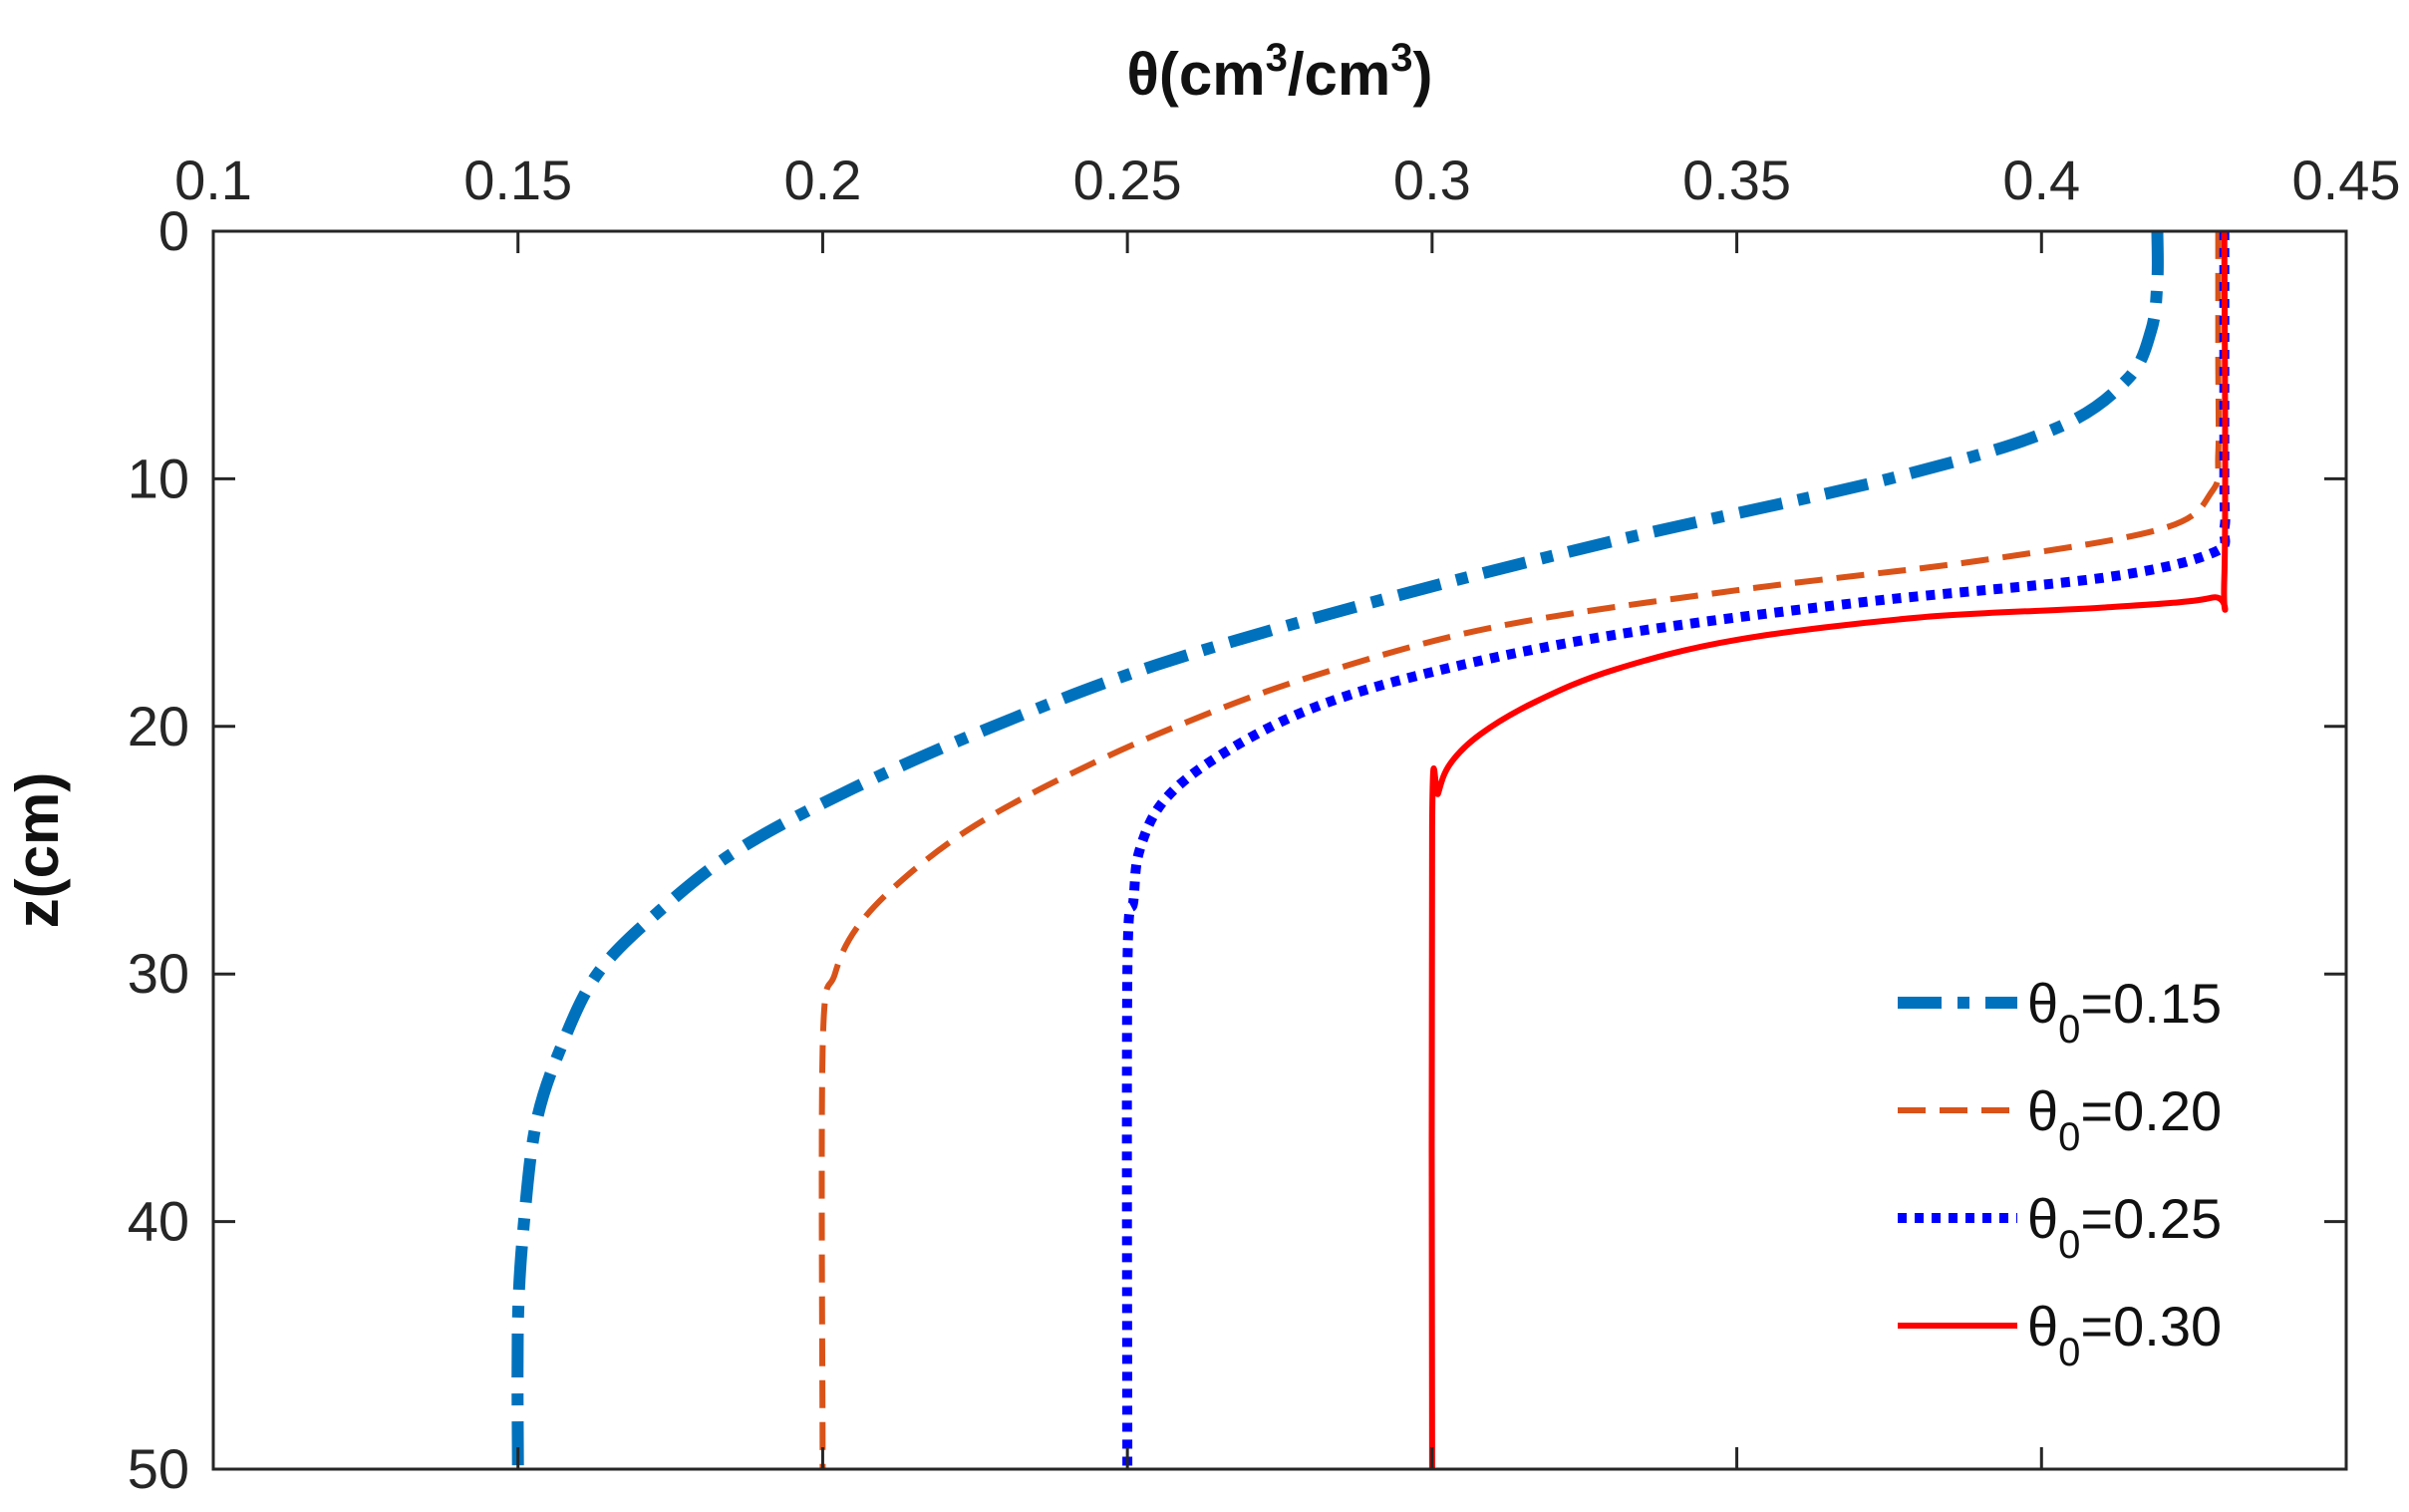  I want to click on x-tick-label: 0.4, so click(2041, 180).